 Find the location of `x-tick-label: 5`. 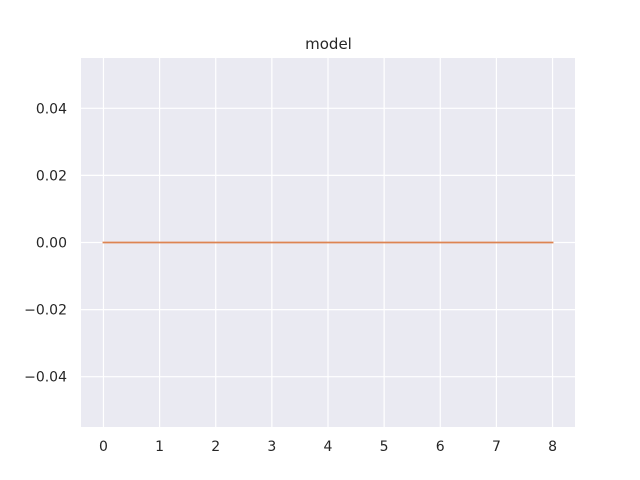

x-tick-label: 5 is located at coordinates (384, 447).